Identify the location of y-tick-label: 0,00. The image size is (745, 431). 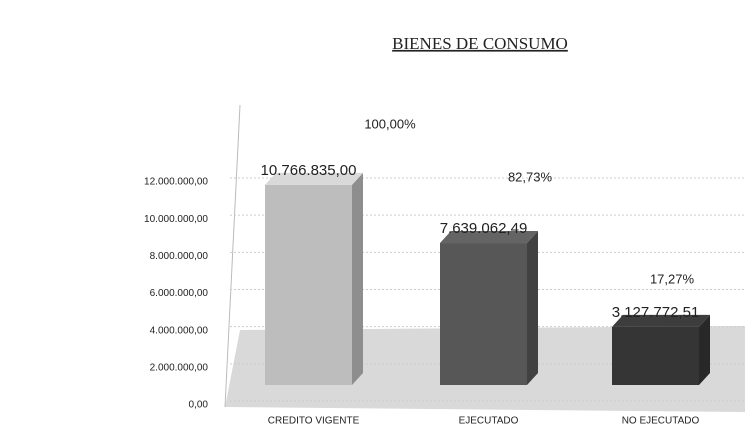
(199, 405).